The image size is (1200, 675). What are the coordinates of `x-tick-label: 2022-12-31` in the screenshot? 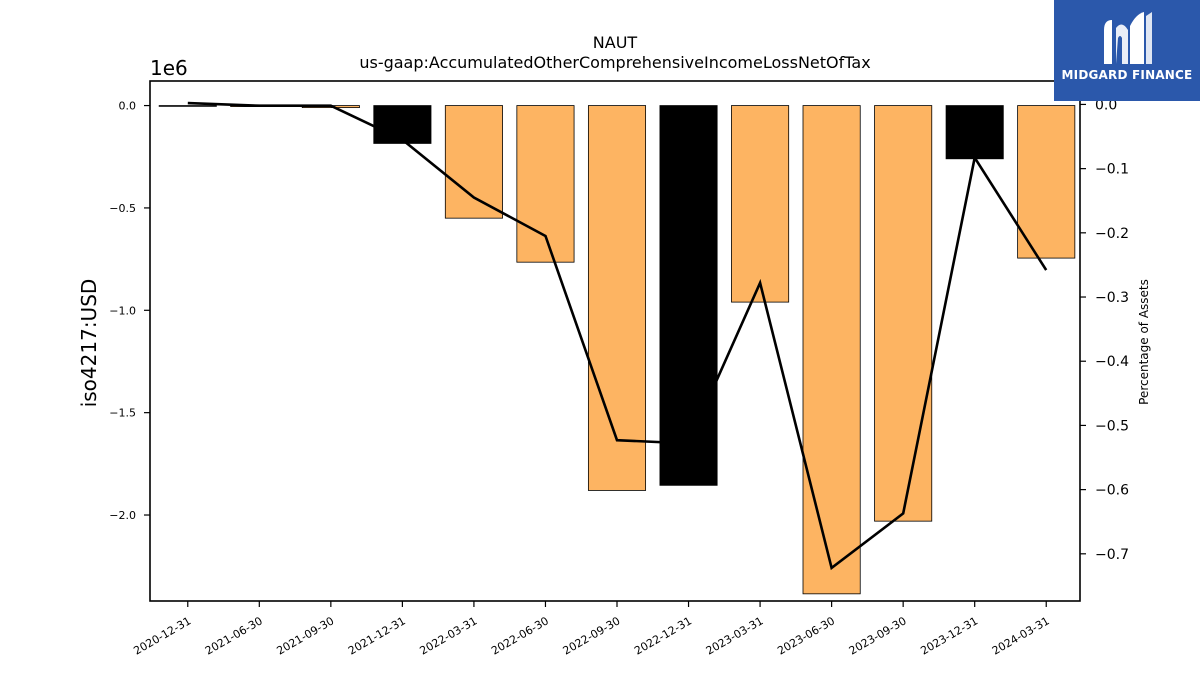 It's located at (663, 635).